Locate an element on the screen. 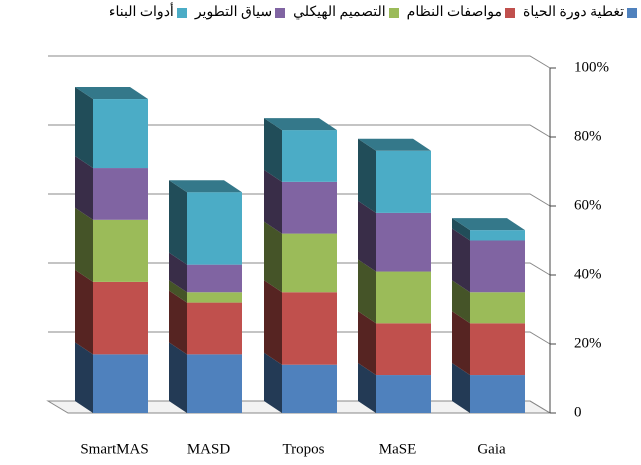  legend-item: سياق التطوير is located at coordinates (240, 12).